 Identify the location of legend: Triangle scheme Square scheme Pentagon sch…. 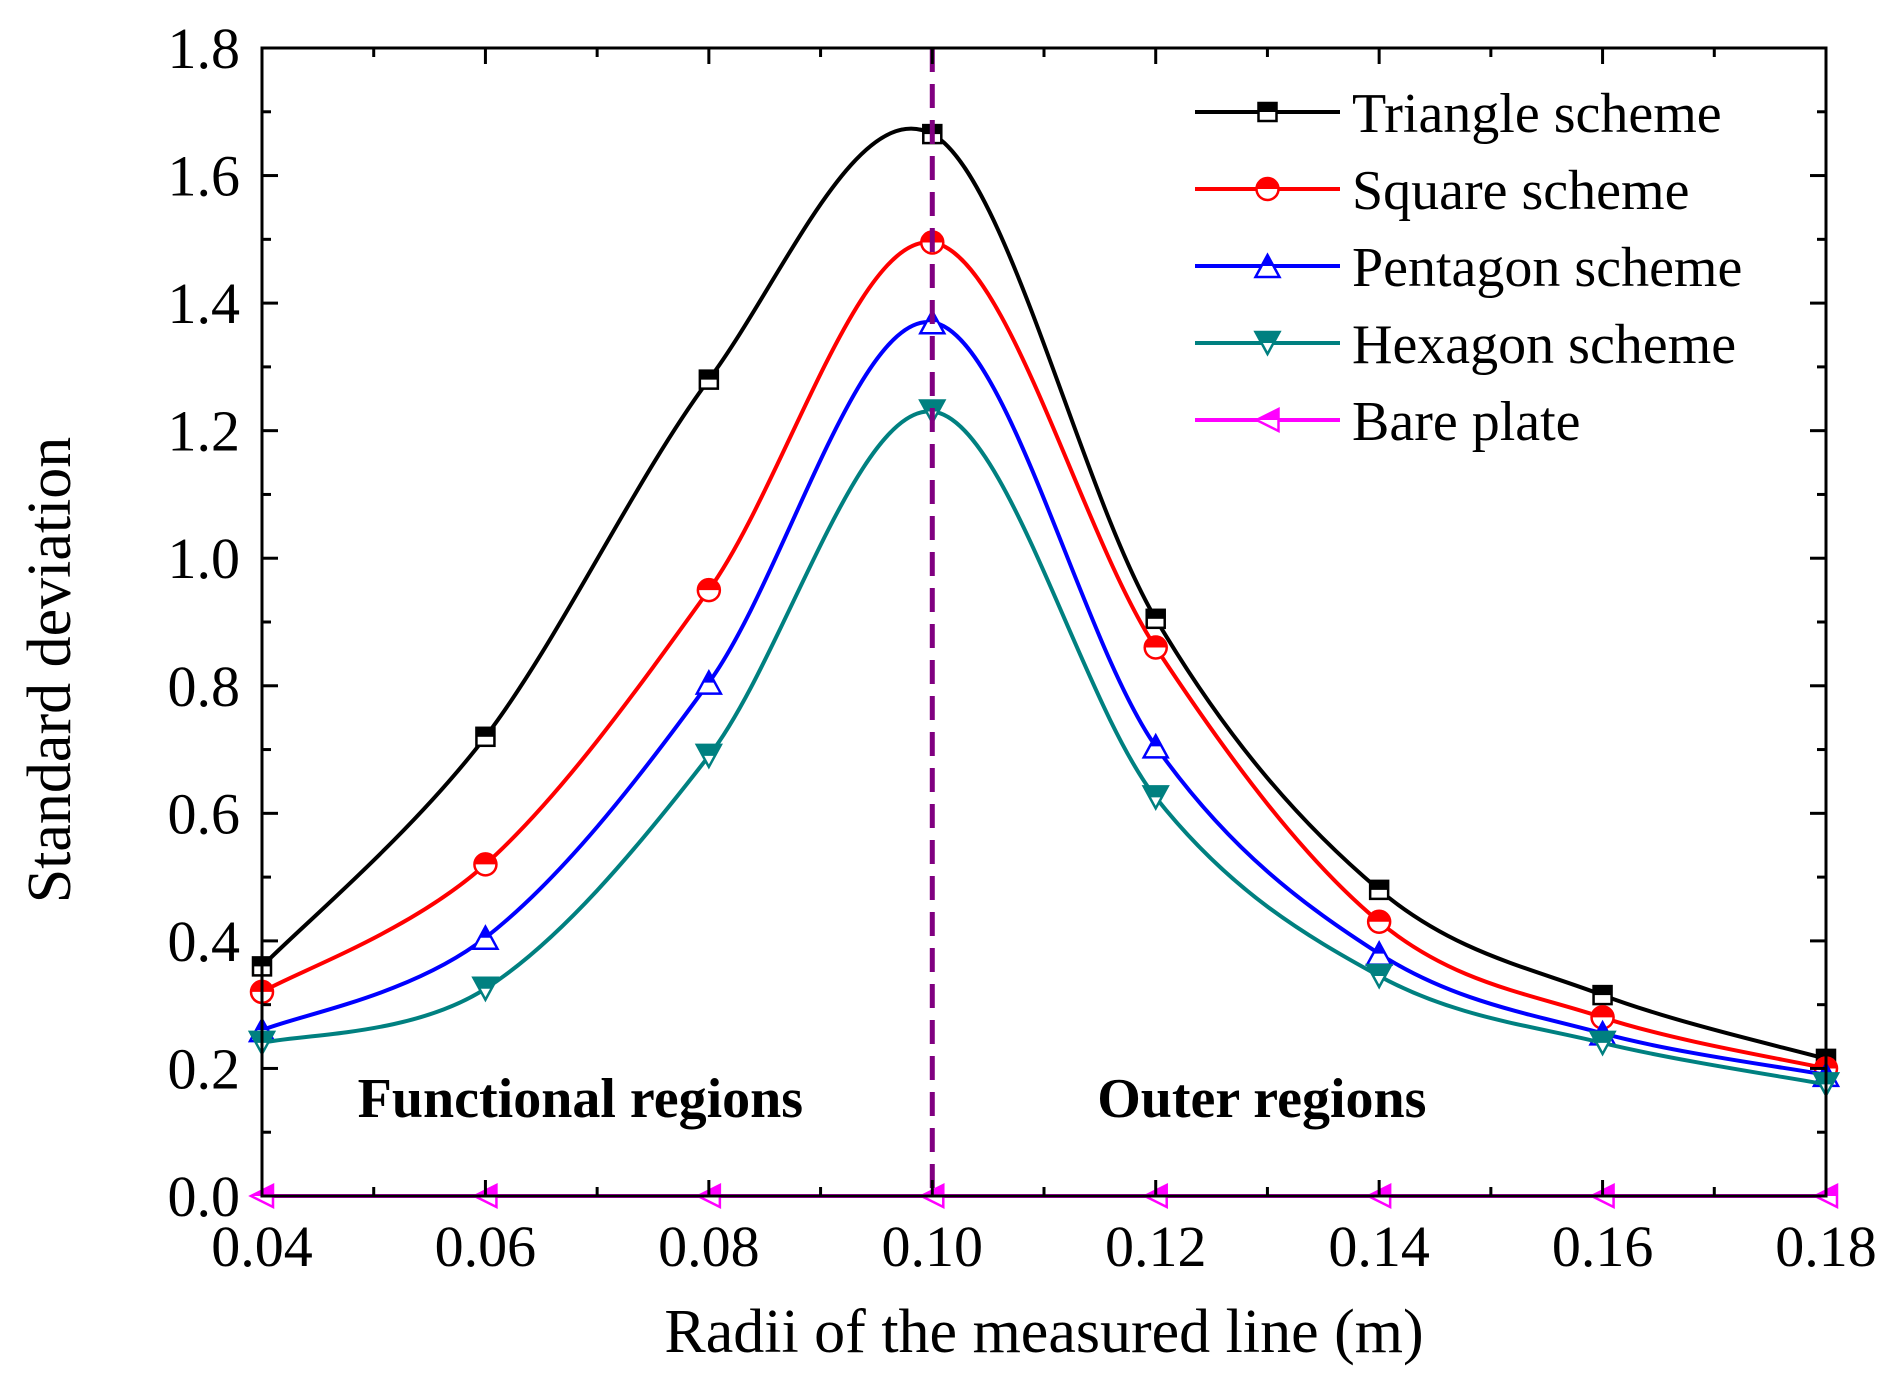
(1468, 268).